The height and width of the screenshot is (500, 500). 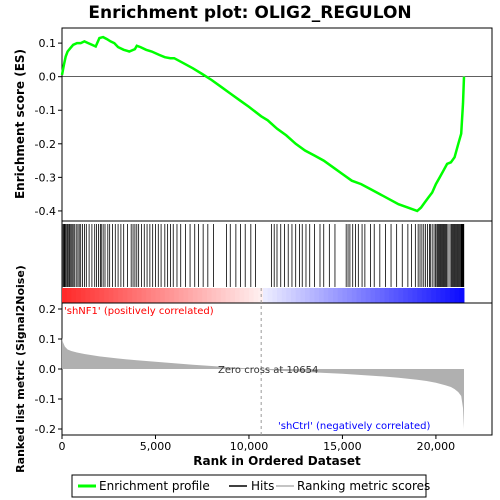 What do you see at coordinates (268, 370) in the screenshot?
I see `zero-cross-label: Zero cross at 10654` at bounding box center [268, 370].